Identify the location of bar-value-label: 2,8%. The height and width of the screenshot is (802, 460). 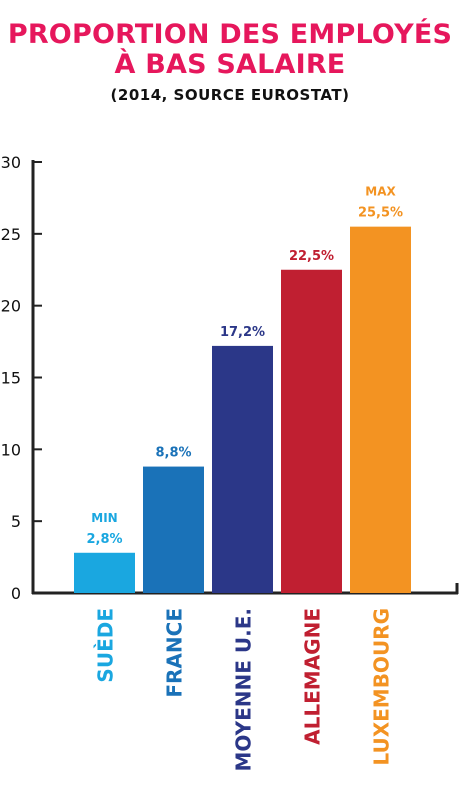
(104, 539).